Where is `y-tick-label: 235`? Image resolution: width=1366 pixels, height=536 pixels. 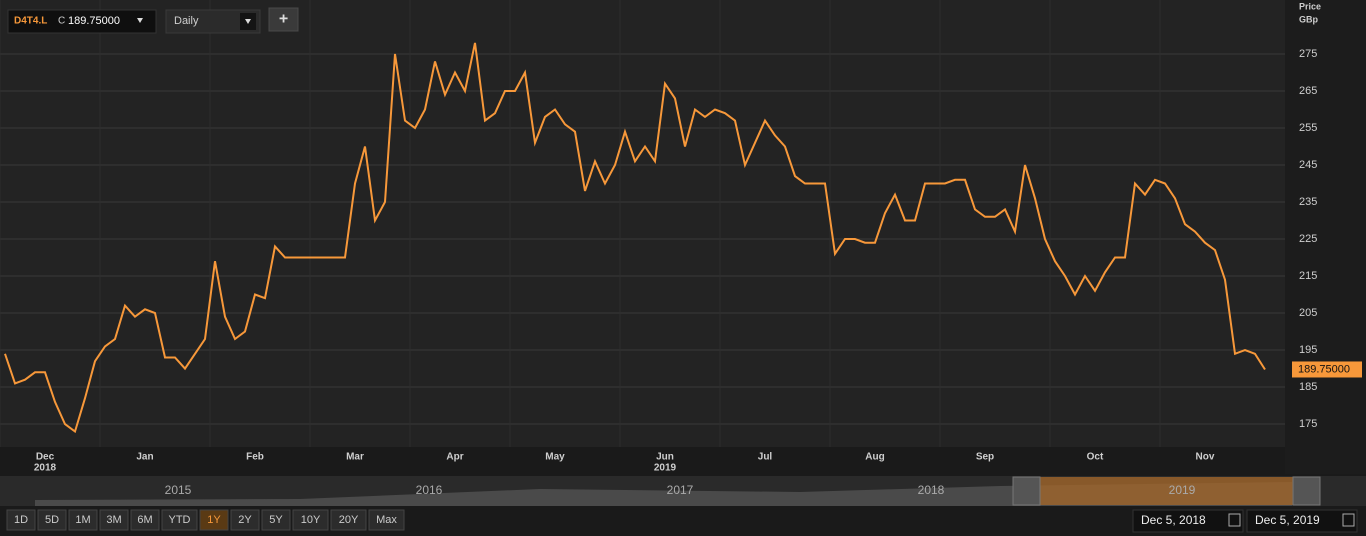
y-tick-label: 235 is located at coordinates (1308, 202).